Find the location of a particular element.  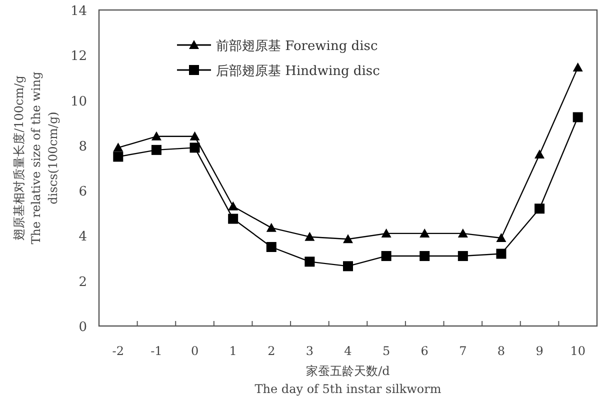

x-tick-label: 0 is located at coordinates (194, 351).